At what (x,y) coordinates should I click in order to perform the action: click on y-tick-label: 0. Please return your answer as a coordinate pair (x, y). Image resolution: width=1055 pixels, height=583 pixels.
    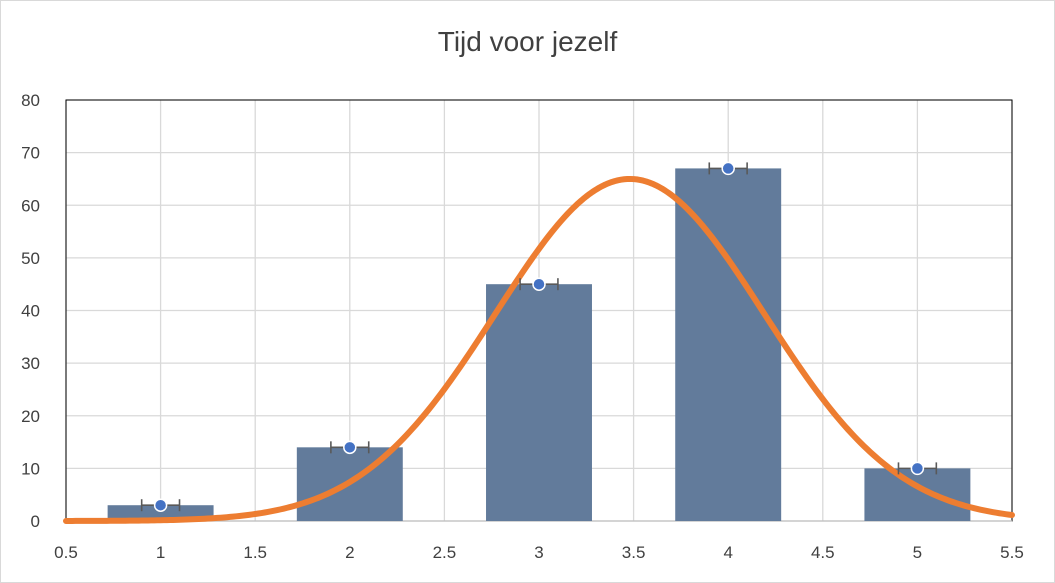
    Looking at the image, I should click on (35, 521).